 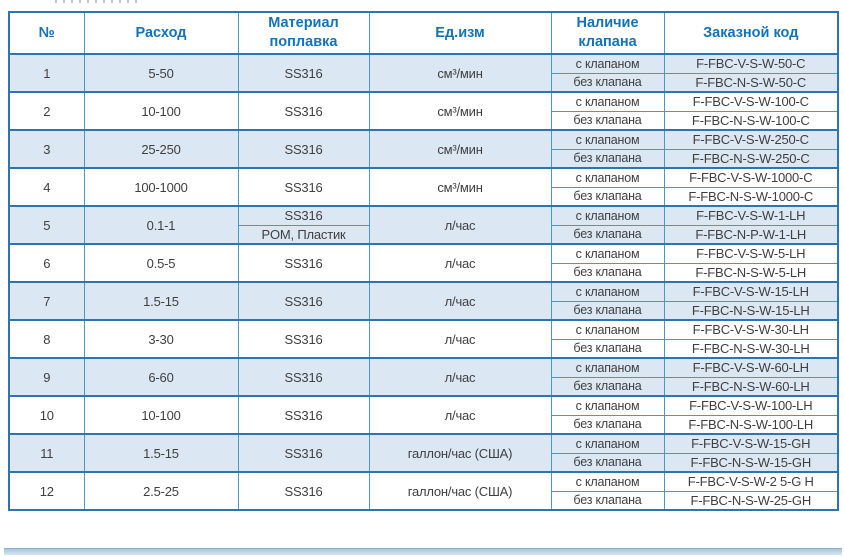 I want to click on row-number-cell: 5, so click(x=46, y=224).